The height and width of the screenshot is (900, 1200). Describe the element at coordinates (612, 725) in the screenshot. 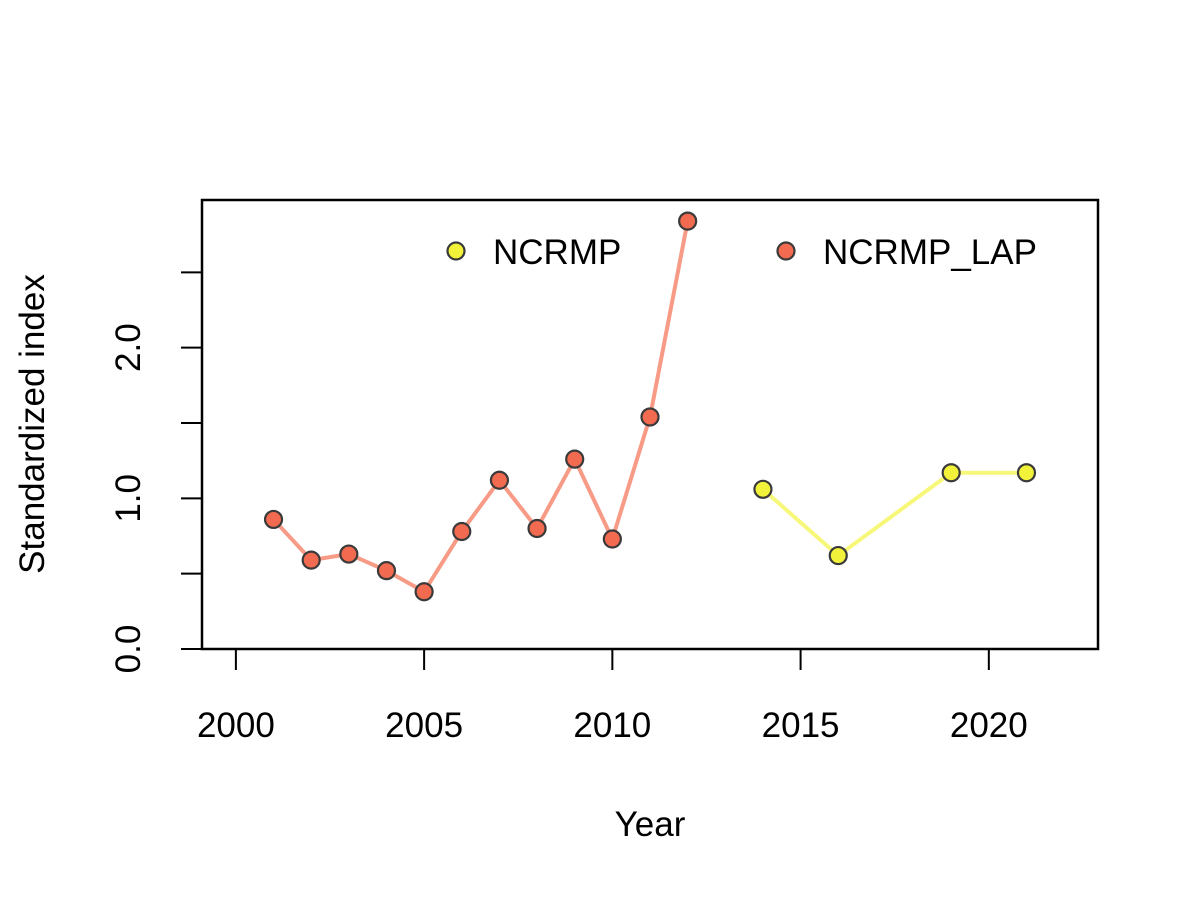

I see `x-tick-label: 2010` at that location.